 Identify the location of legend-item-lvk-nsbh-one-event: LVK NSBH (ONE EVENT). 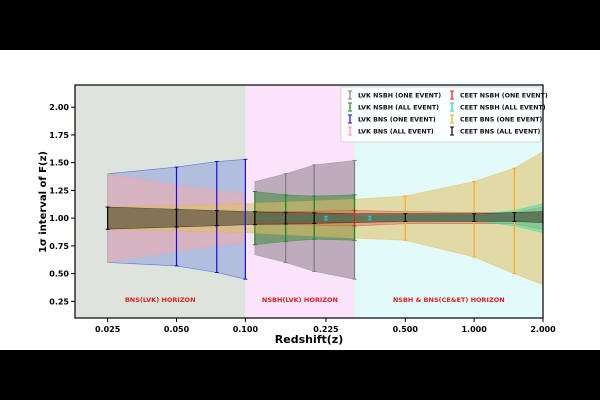
(394, 95).